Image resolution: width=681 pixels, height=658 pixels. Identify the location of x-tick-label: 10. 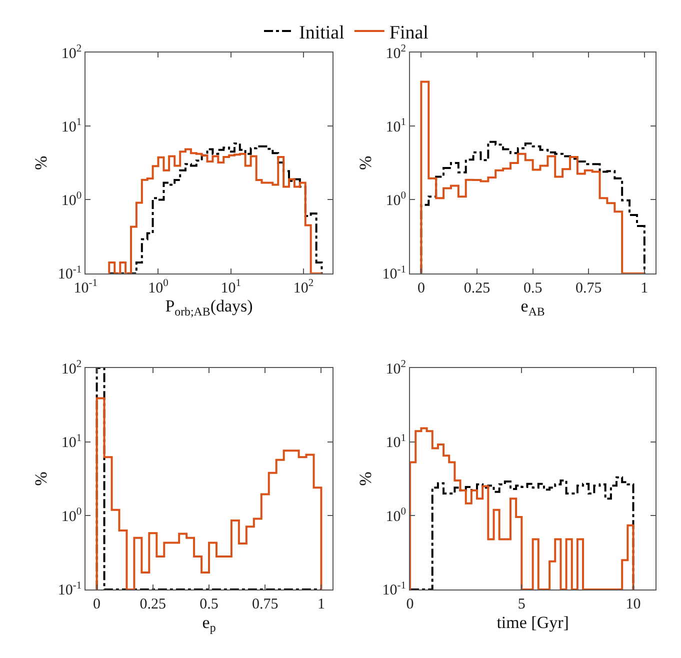
(633, 604).